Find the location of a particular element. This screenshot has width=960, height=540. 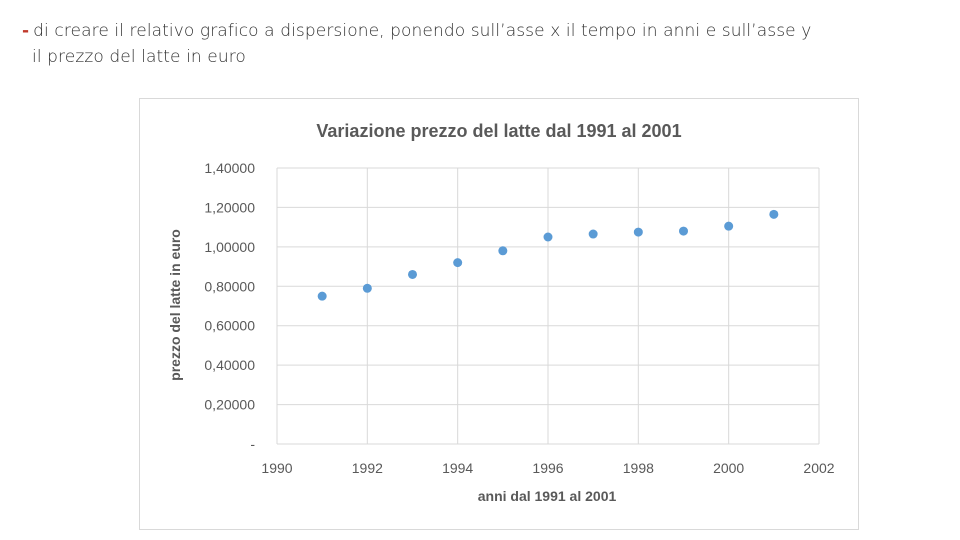

x-tick-label: 1996 is located at coordinates (547, 468).